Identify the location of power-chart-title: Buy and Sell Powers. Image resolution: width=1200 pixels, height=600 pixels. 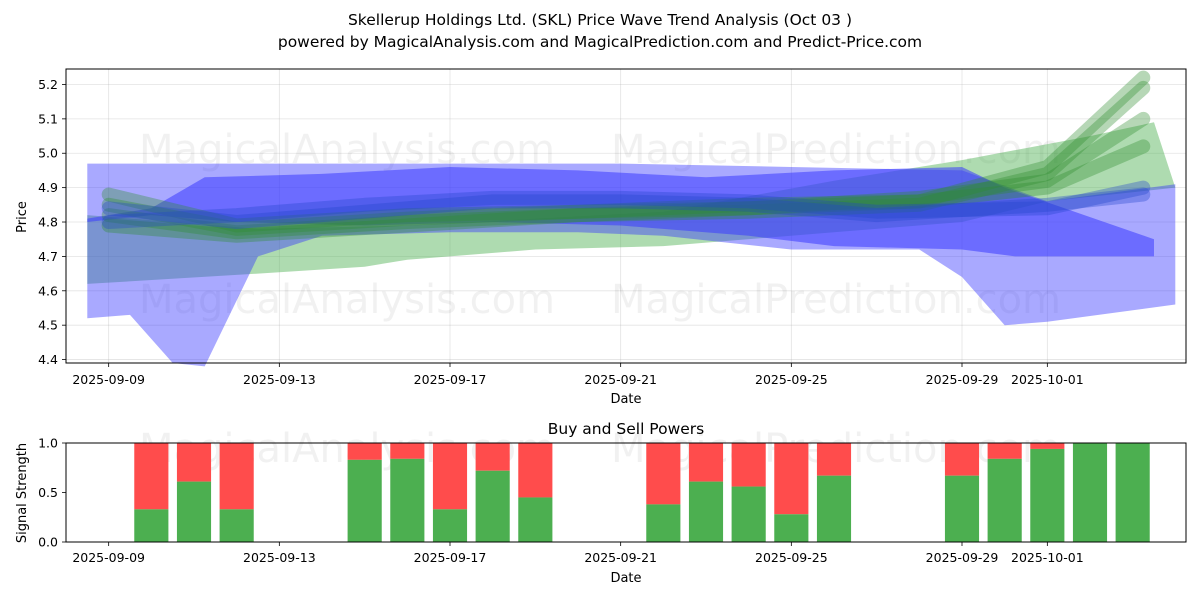
(626, 429).